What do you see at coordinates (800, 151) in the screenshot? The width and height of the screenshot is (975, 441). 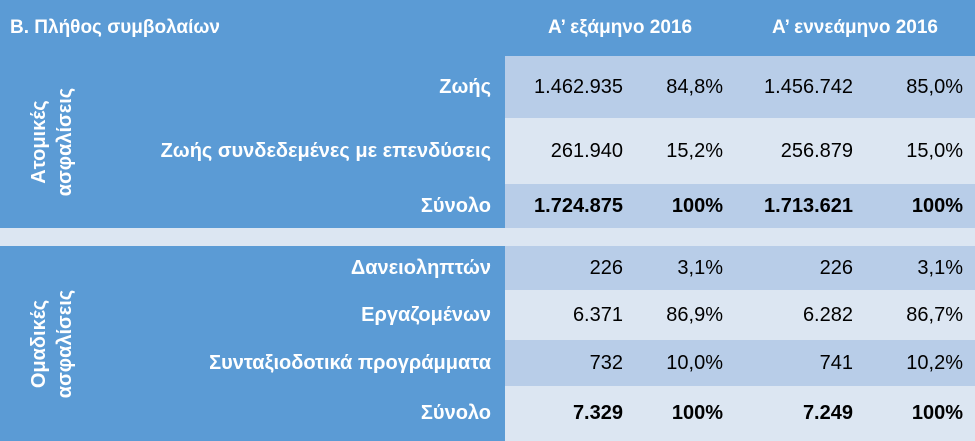 I see `cell-9m-value: 256.879` at bounding box center [800, 151].